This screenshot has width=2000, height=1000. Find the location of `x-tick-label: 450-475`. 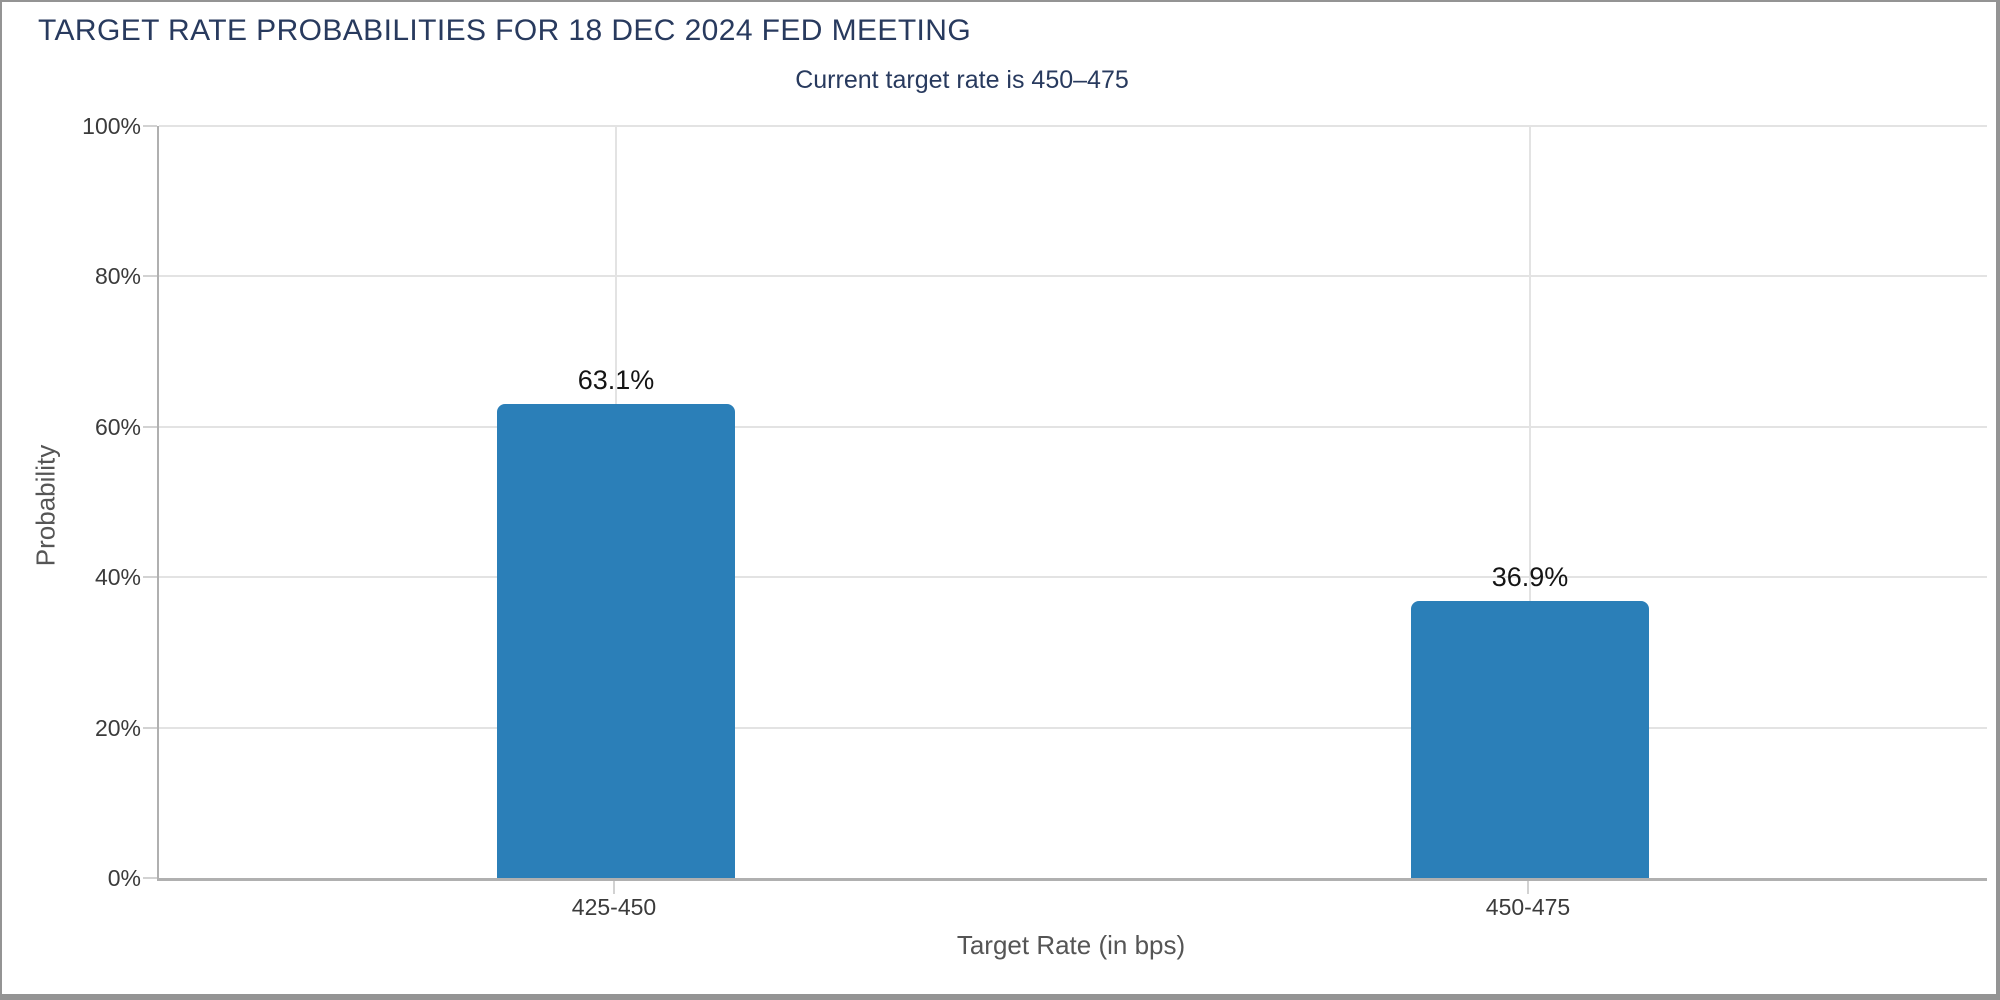

x-tick-label: 450-475 is located at coordinates (1528, 907).